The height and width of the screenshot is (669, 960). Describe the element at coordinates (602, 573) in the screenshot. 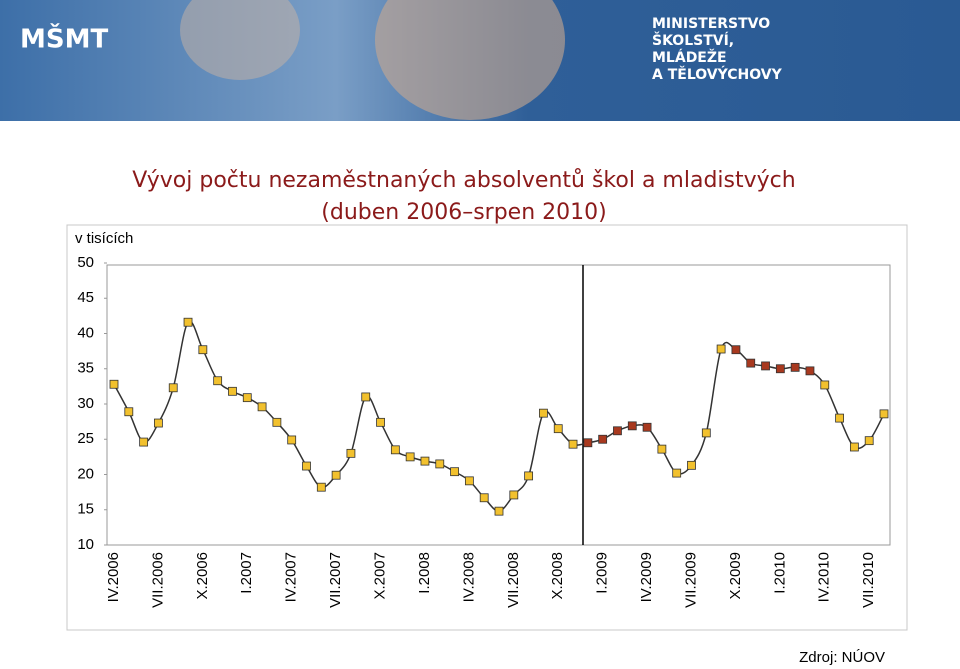

I see `x-tick-label: I.2009` at that location.